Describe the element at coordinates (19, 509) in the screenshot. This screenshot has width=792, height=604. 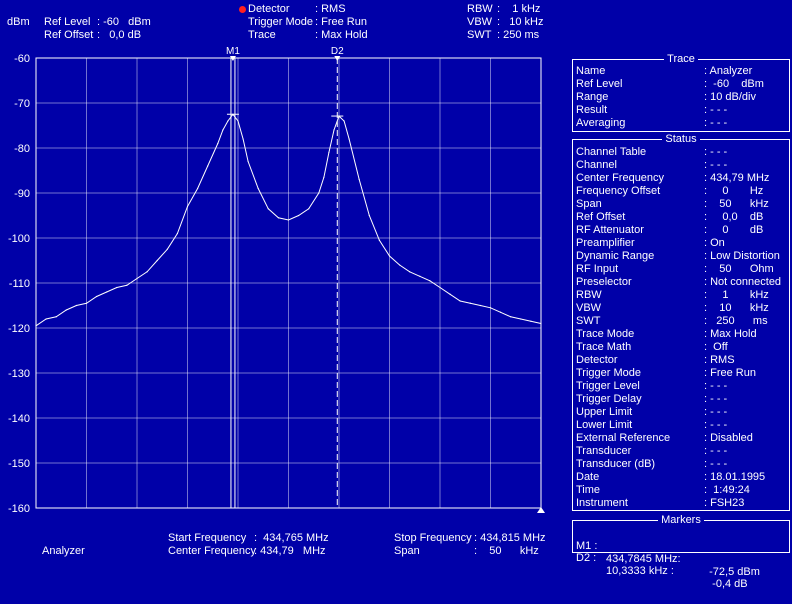
I see `y-tick-label: -160` at that location.